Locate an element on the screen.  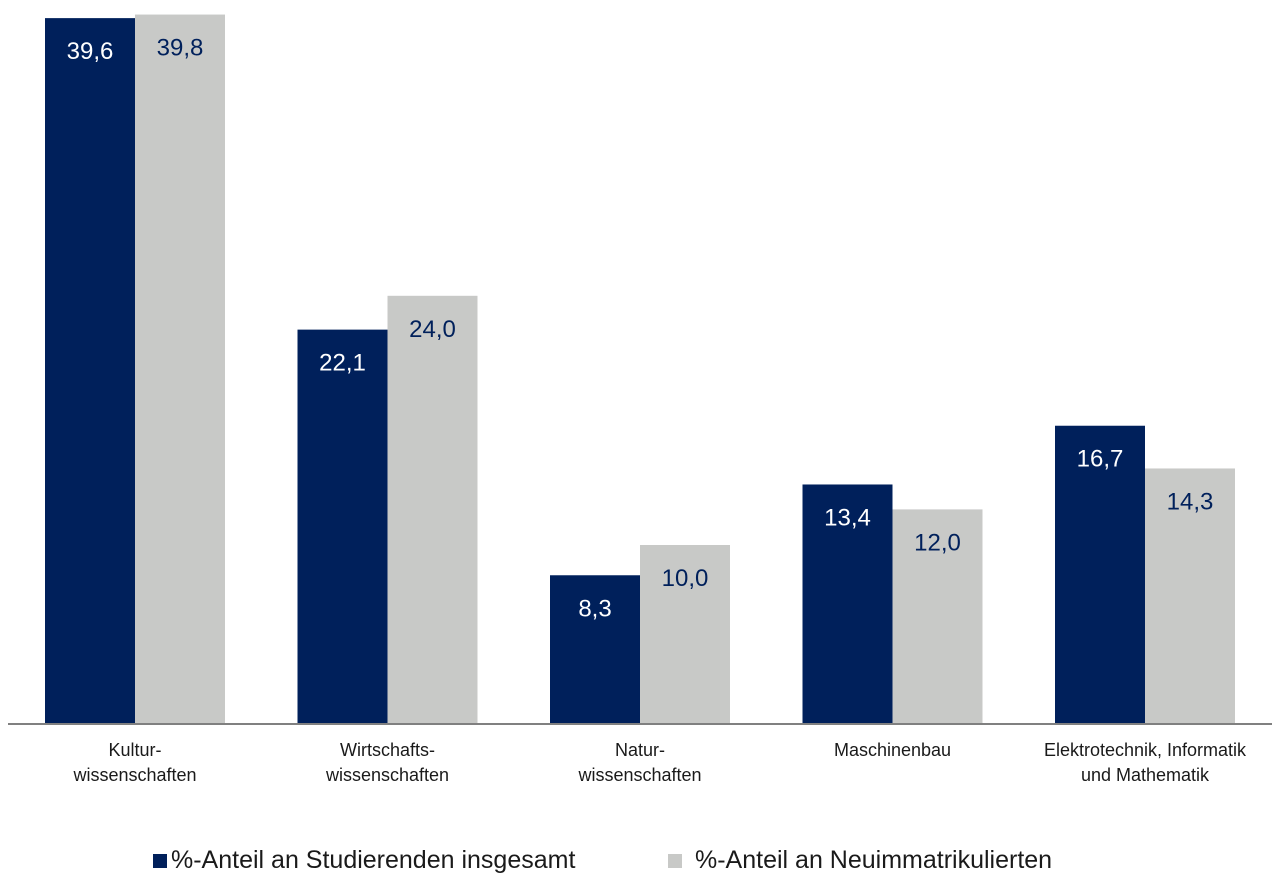
data-label-neuimmatrikulierte-maschinenbau: 12,0 is located at coordinates (937, 542).